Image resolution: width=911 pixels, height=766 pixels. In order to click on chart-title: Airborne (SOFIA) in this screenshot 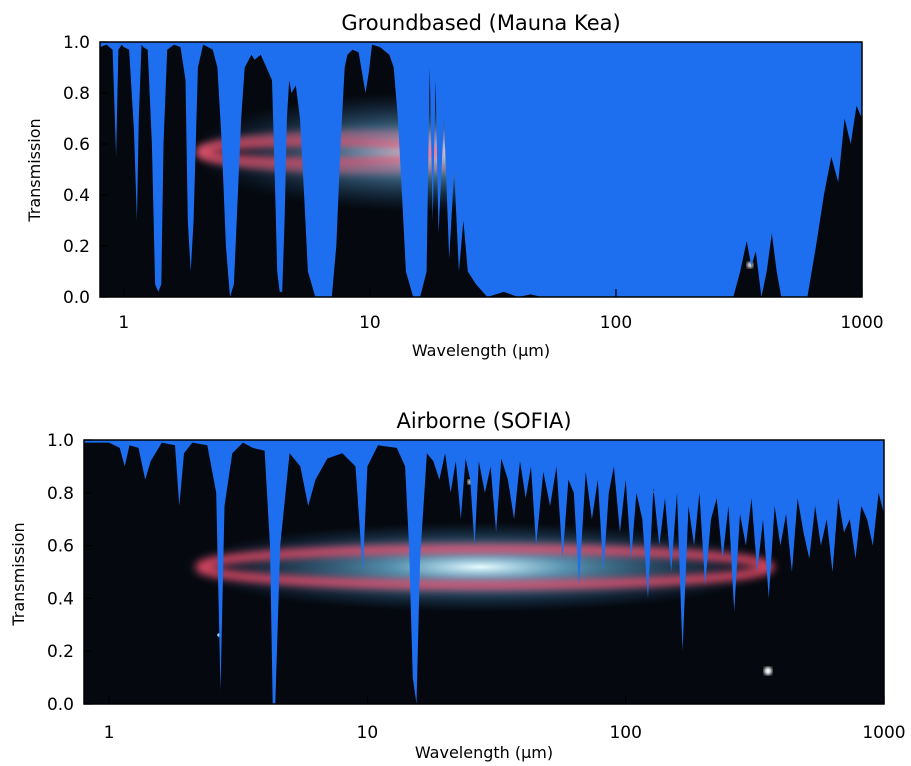, I will do `click(483, 421)`.